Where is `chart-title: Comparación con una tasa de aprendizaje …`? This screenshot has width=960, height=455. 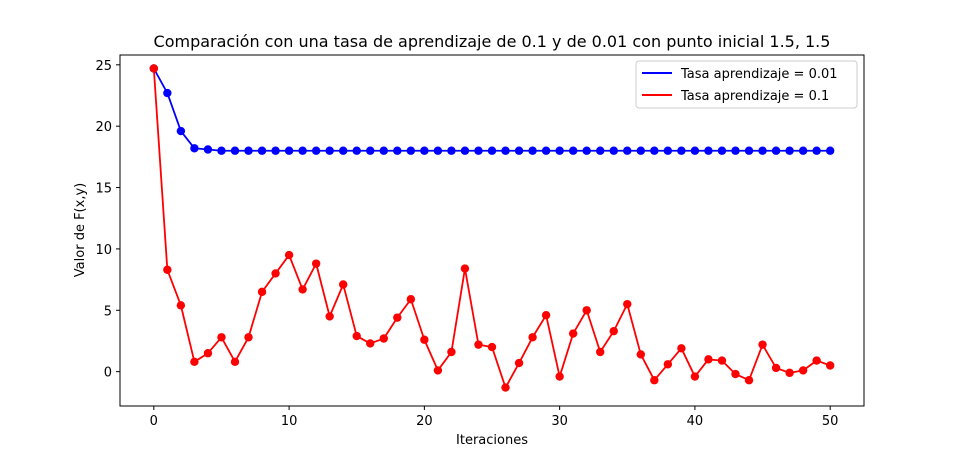 chart-title: Comparación con una tasa de aprendizaje … is located at coordinates (492, 41).